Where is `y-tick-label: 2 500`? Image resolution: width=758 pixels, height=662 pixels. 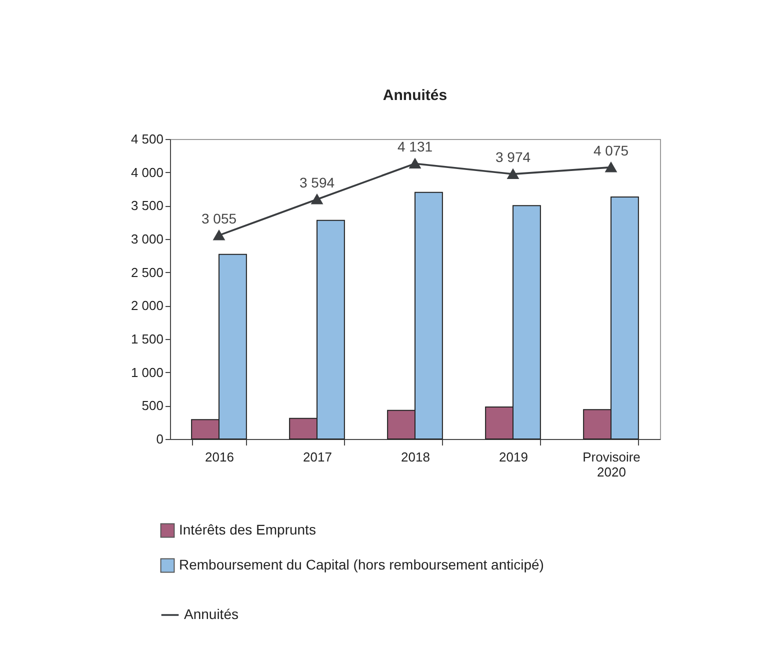
y-tick-label: 2 500 is located at coordinates (147, 272).